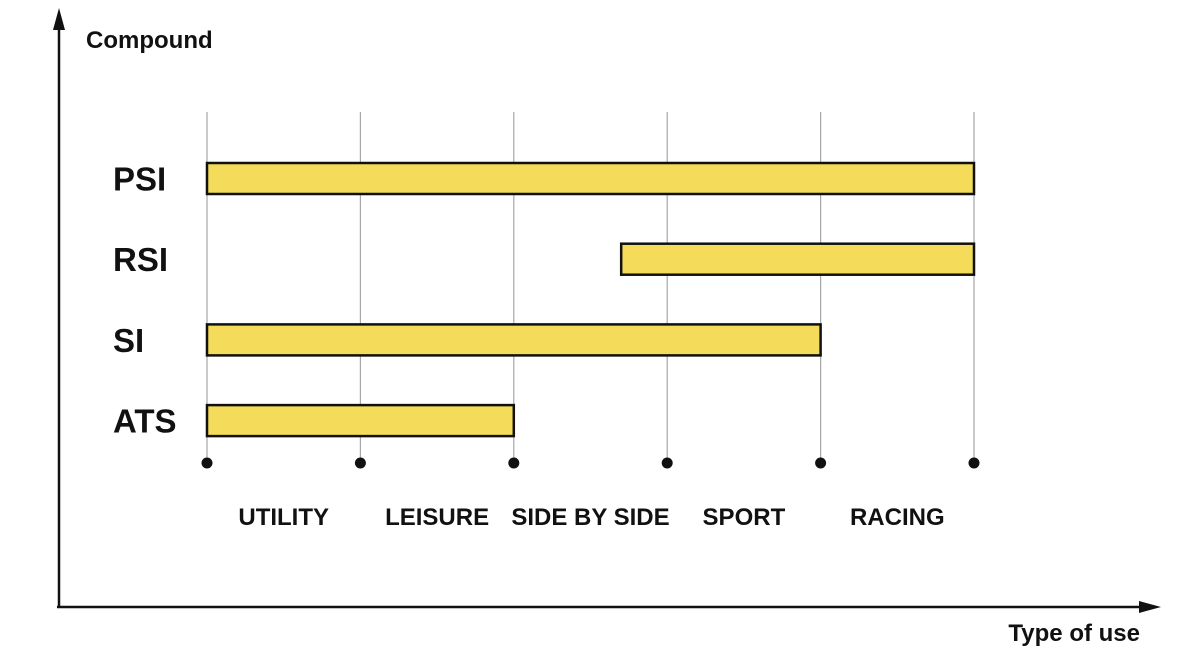 The width and height of the screenshot is (1200, 672). What do you see at coordinates (897, 517) in the screenshot?
I see `category-label: RACING` at bounding box center [897, 517].